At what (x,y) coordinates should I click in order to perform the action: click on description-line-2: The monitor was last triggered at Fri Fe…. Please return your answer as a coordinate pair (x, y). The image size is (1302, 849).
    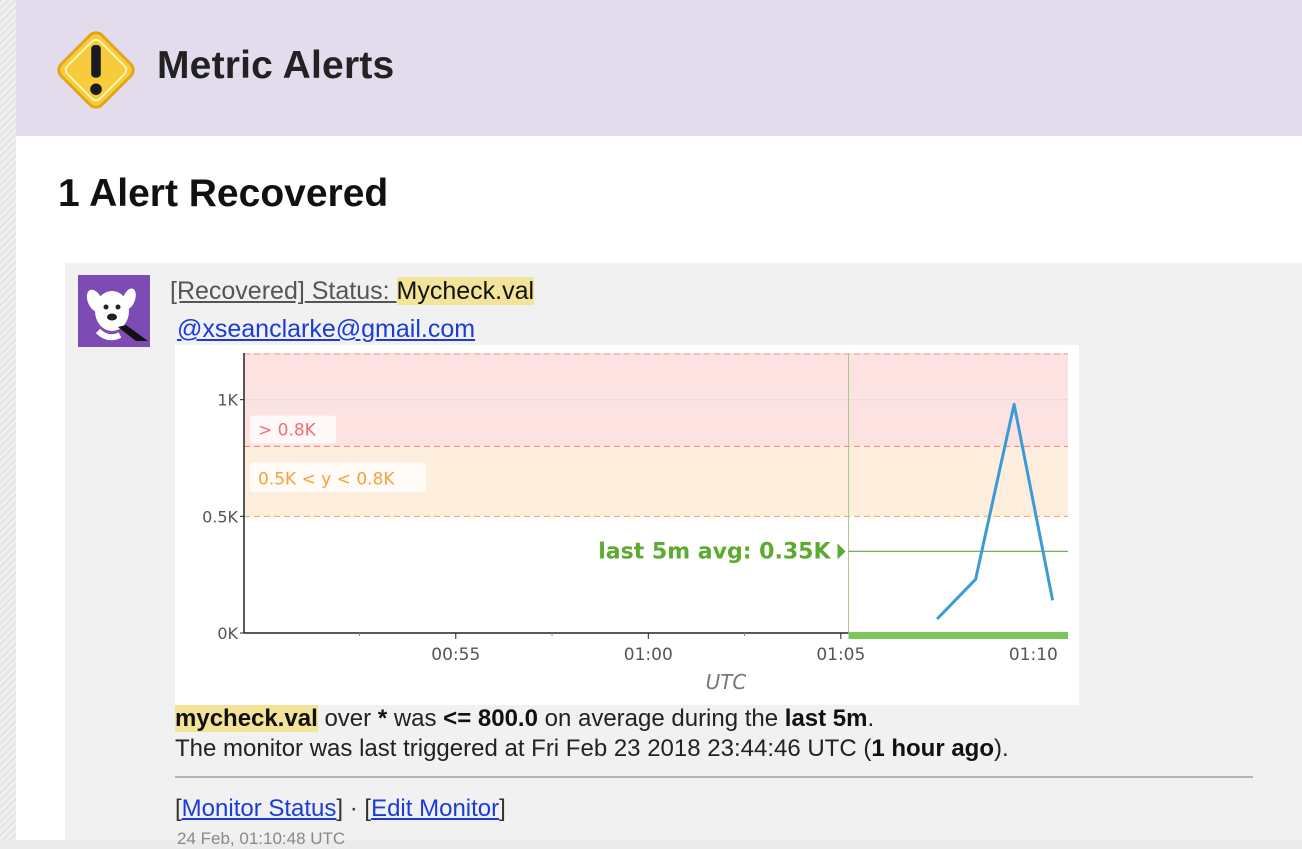
    Looking at the image, I should click on (592, 749).